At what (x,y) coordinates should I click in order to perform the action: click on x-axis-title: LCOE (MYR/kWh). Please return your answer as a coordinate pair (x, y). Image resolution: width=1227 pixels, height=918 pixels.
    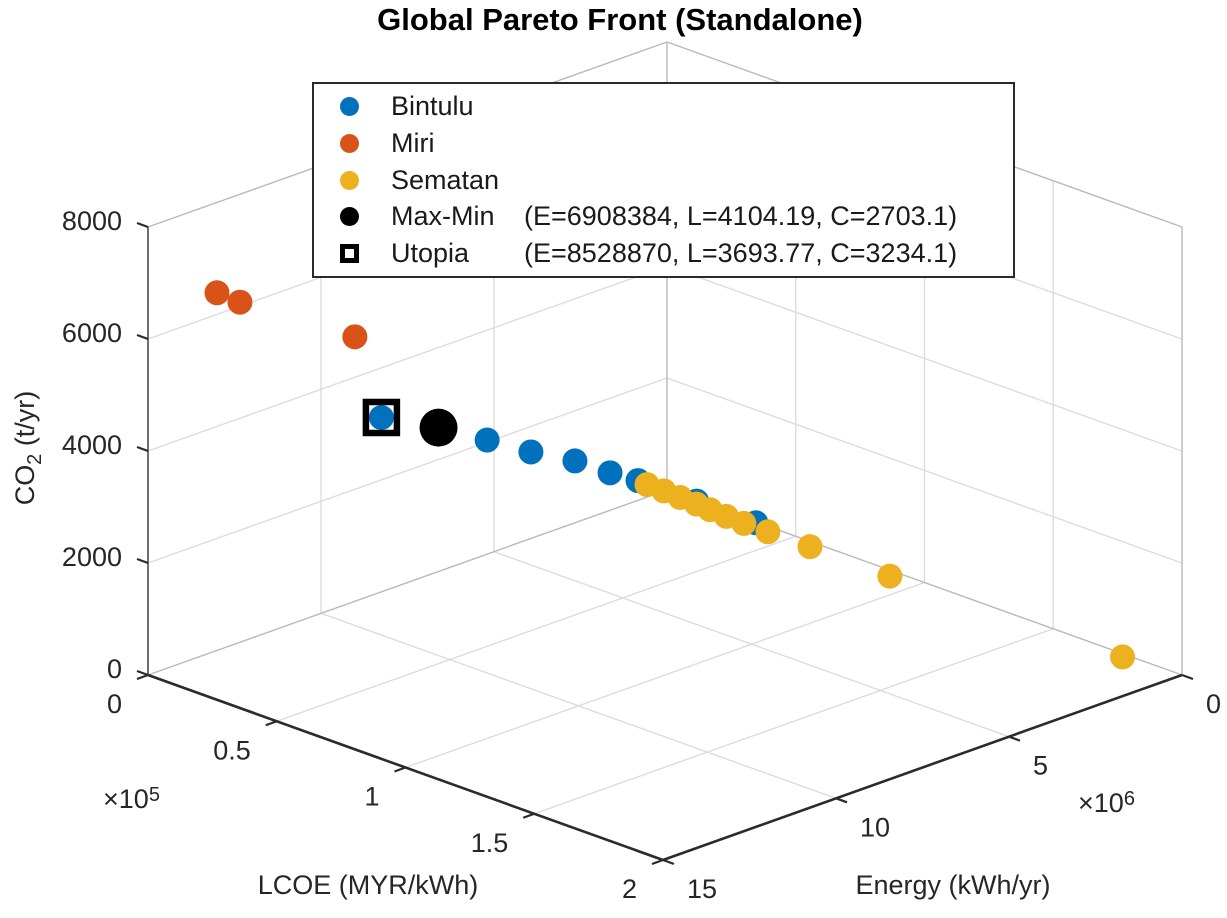
    Looking at the image, I should click on (368, 885).